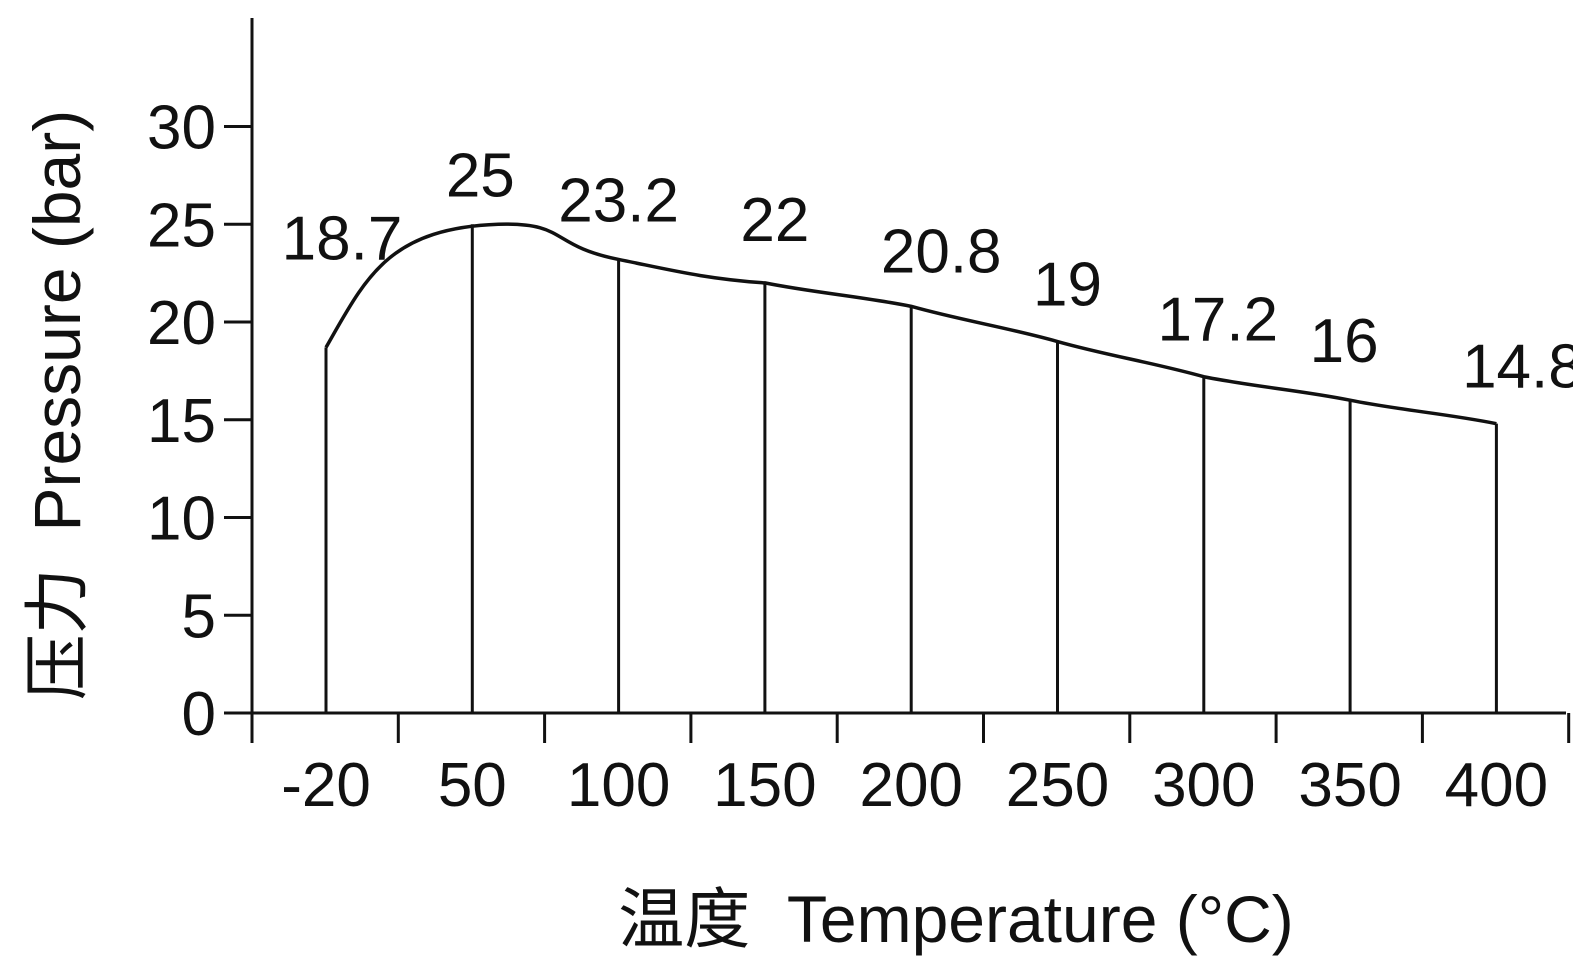 The image size is (1573, 971). What do you see at coordinates (774, 220) in the screenshot?
I see `data-label: 22` at bounding box center [774, 220].